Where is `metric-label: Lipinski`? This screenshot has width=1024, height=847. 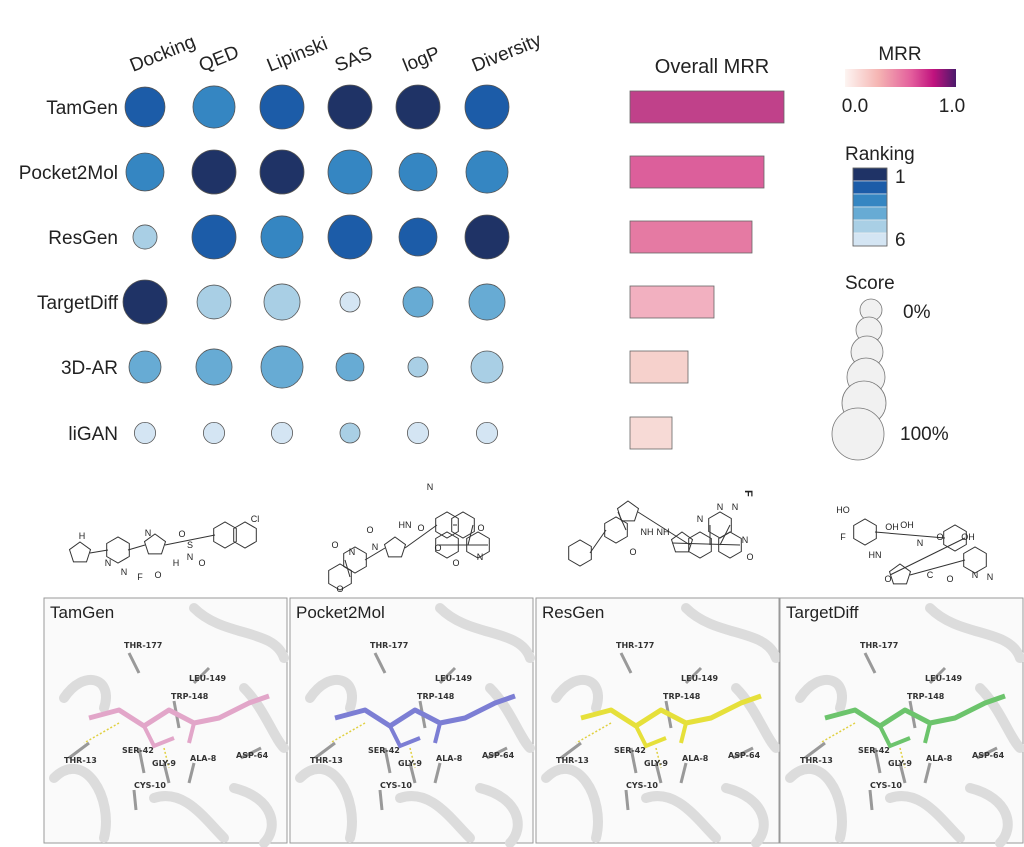
metric-label: Lipinski is located at coordinates (297, 54).